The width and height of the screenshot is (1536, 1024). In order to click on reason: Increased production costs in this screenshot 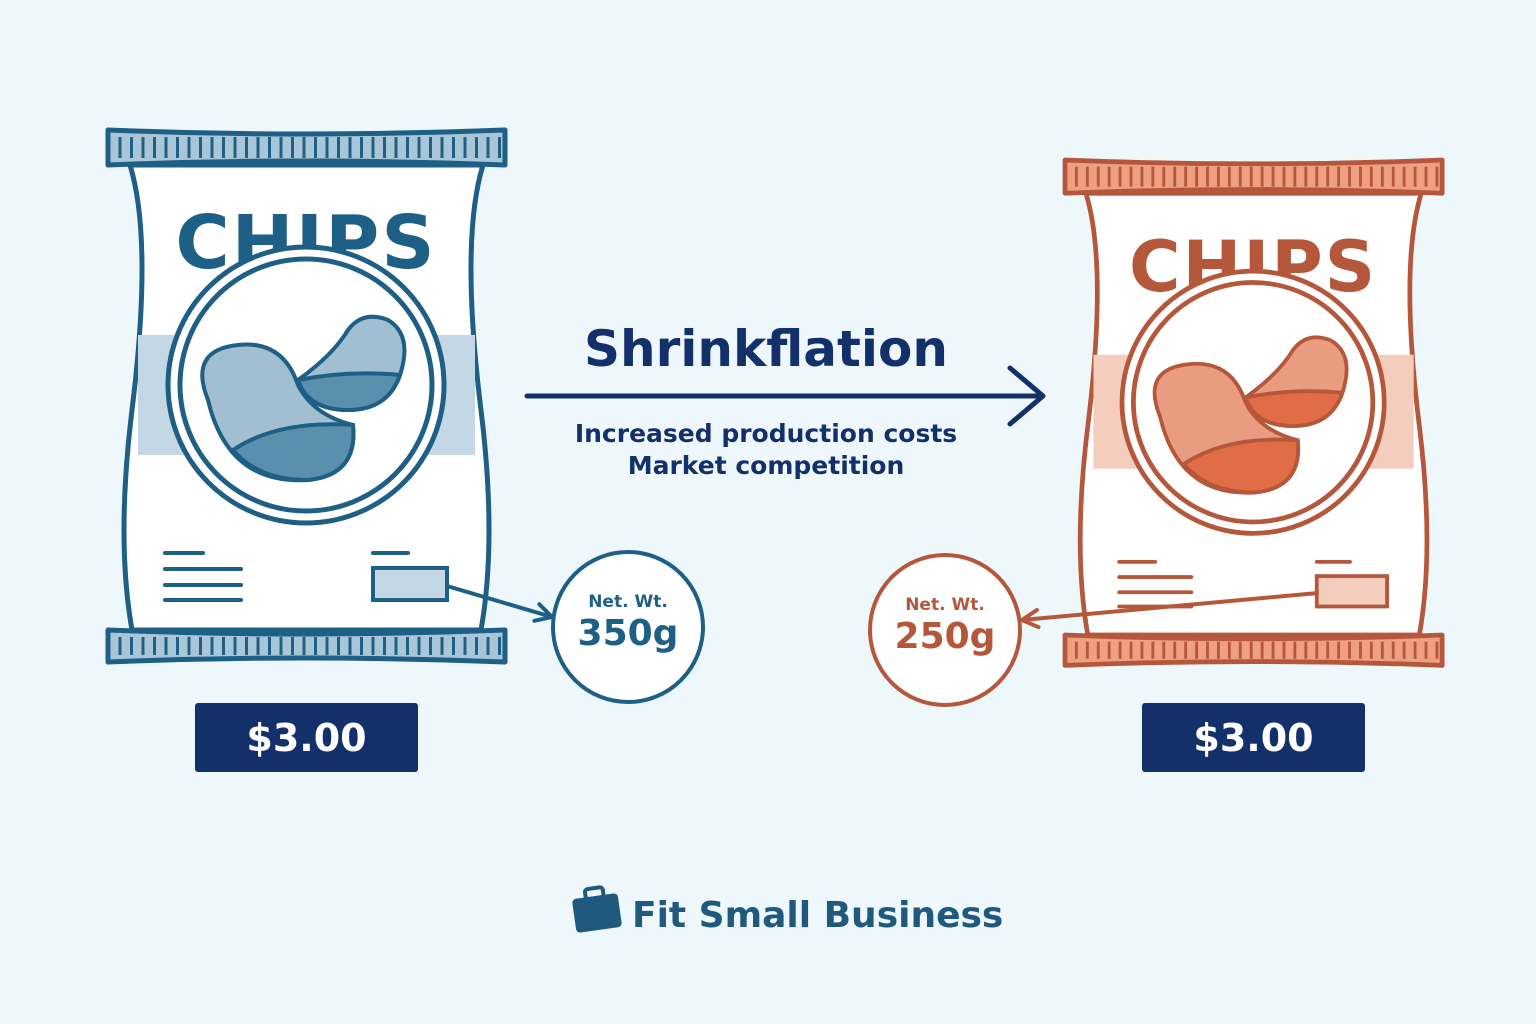, I will do `click(766, 433)`.